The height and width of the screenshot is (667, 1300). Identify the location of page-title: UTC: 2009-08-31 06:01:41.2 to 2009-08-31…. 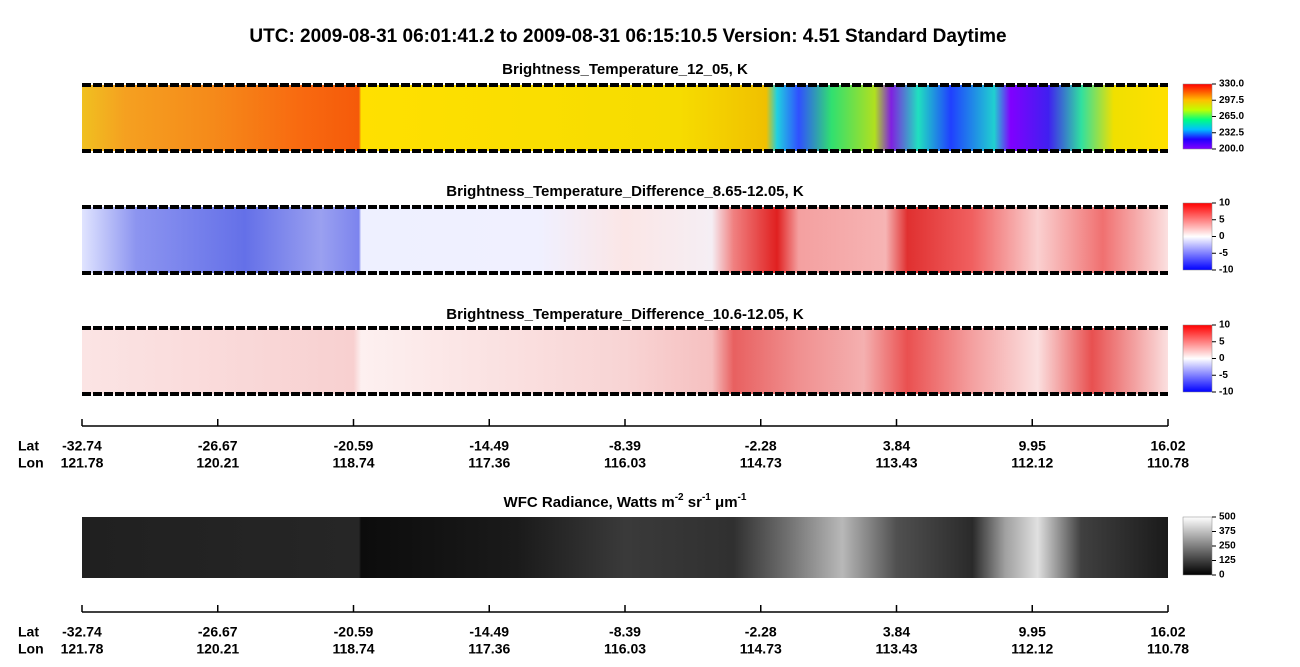
(627, 36).